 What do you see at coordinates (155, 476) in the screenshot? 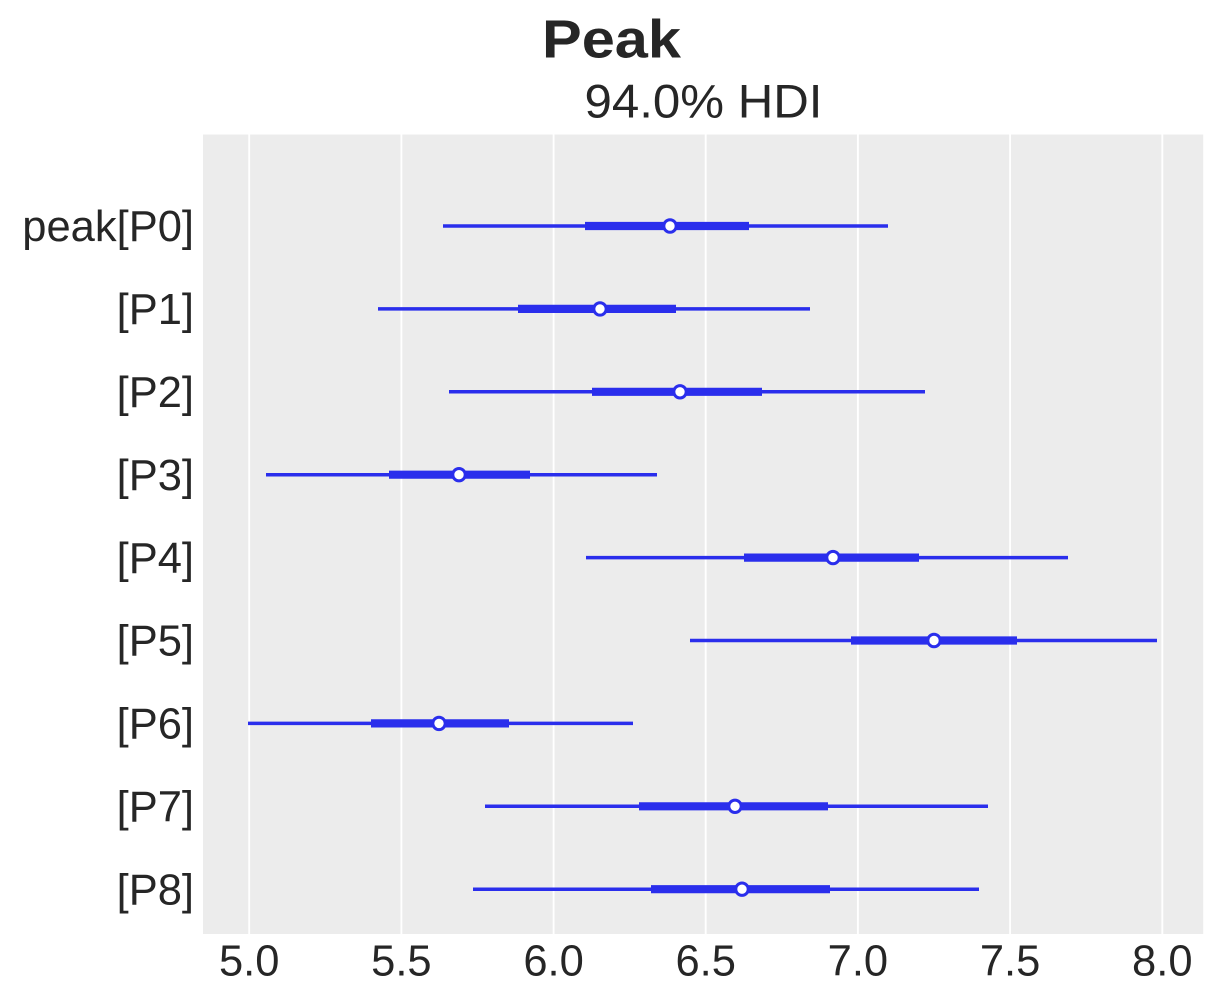
I see `svg-text: [P3]` at bounding box center [155, 476].